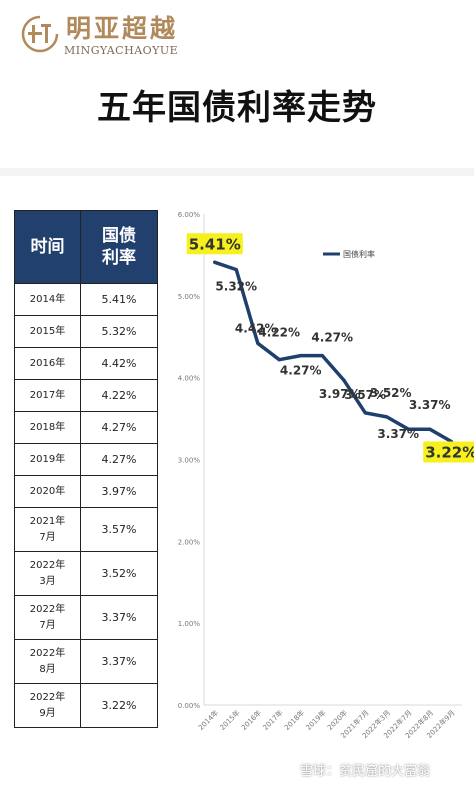 This screenshot has width=474, height=785. I want to click on data-label: 5.32%, so click(236, 287).